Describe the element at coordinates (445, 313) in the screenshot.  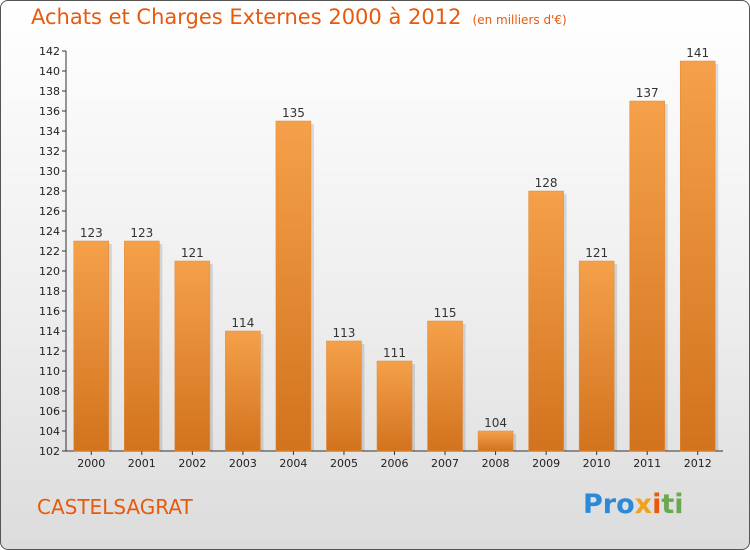
I see `bar-value-label: 115` at that location.